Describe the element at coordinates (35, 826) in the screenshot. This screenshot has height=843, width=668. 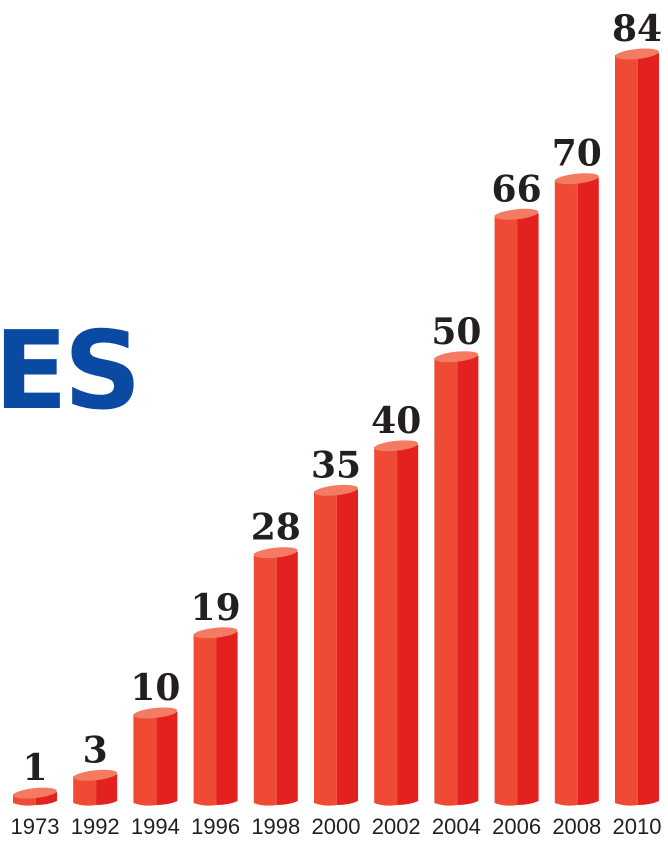
I see `x-tick-label: 1973` at that location.